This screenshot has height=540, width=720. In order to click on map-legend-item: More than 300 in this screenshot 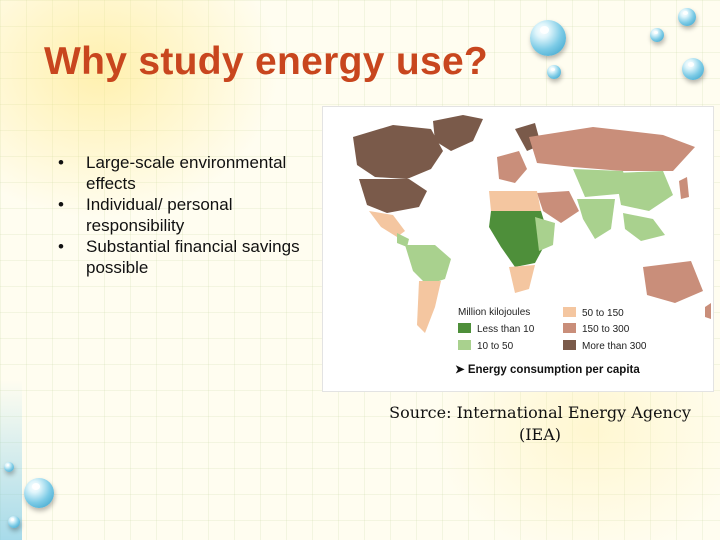, I will do `click(605, 346)`.